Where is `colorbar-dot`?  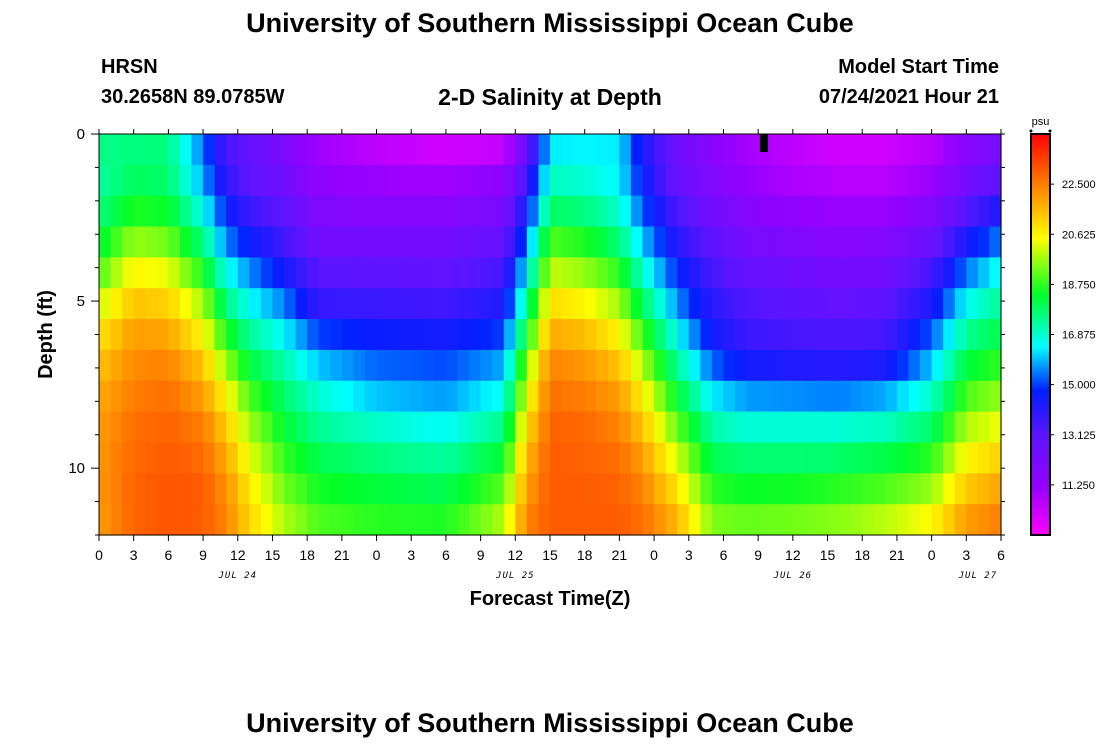 colorbar-dot is located at coordinates (1031, 131).